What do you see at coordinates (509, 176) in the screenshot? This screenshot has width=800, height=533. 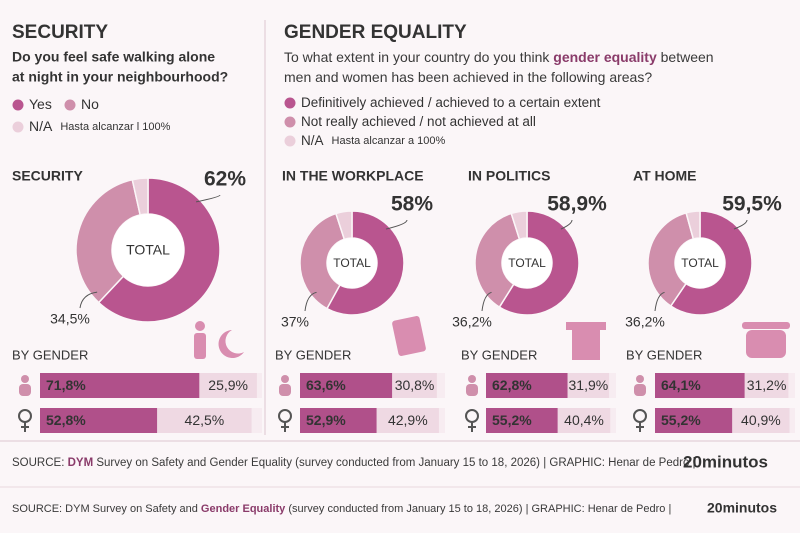 I see `chart-title: IN POLITICS` at bounding box center [509, 176].